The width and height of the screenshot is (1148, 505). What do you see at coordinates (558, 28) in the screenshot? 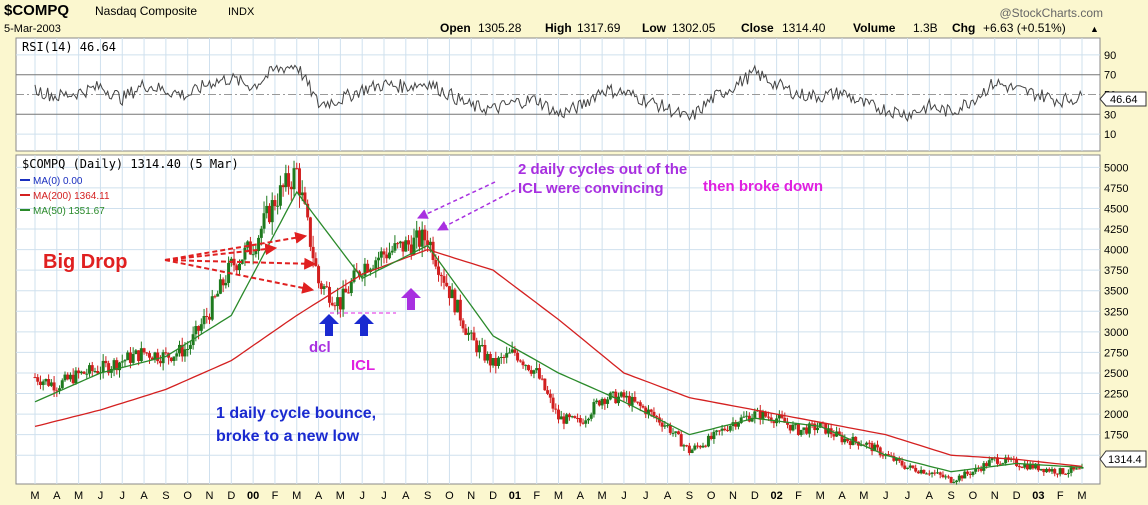
I see `high-label: High` at bounding box center [558, 28].